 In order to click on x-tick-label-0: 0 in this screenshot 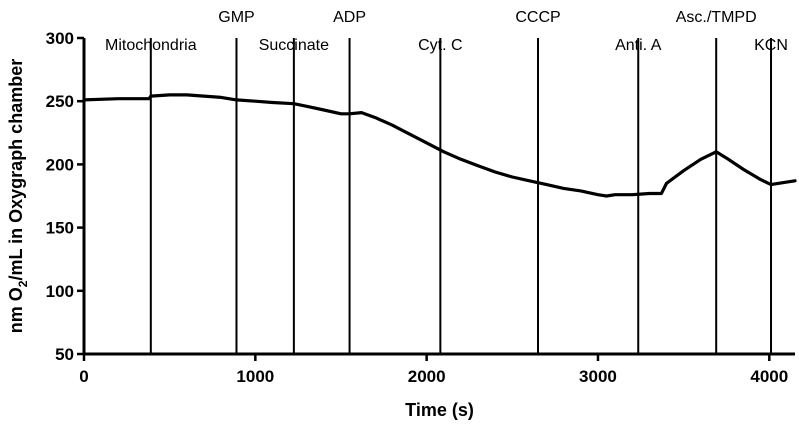, I will do `click(83, 376)`.